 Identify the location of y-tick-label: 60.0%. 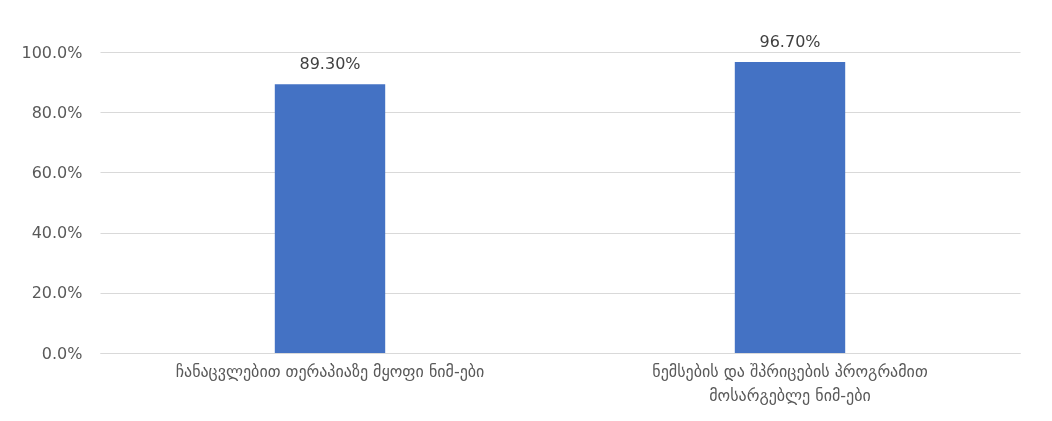
(57, 172).